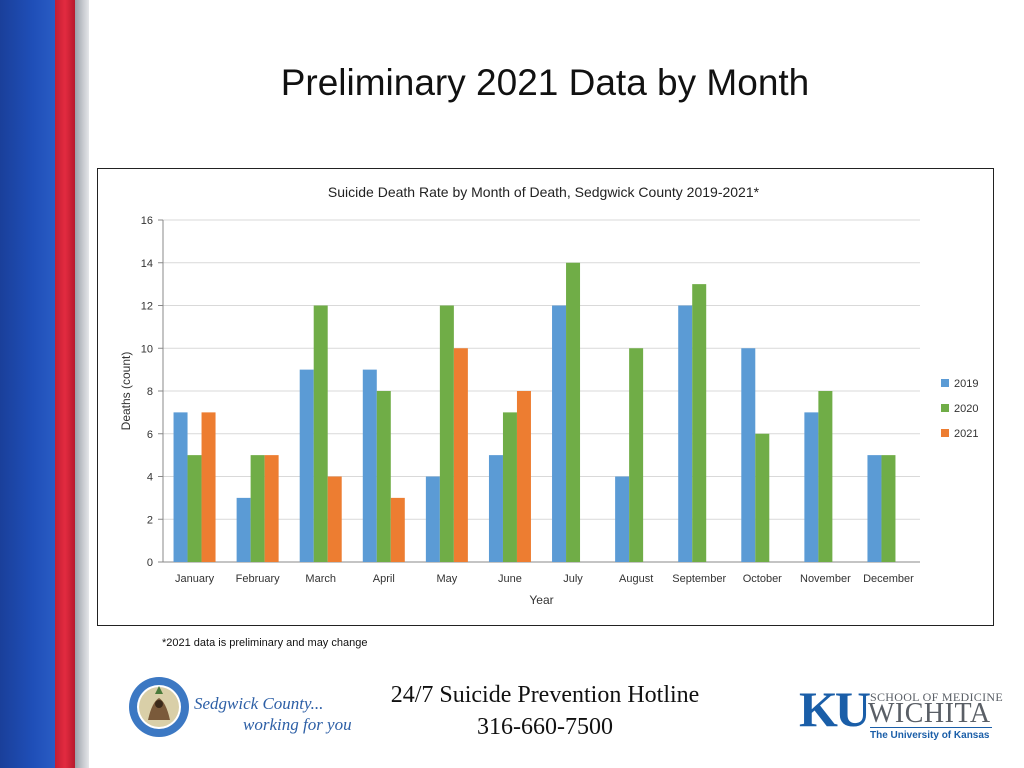  Describe the element at coordinates (931, 727) in the screenshot. I see `ku-logo-rule` at that location.